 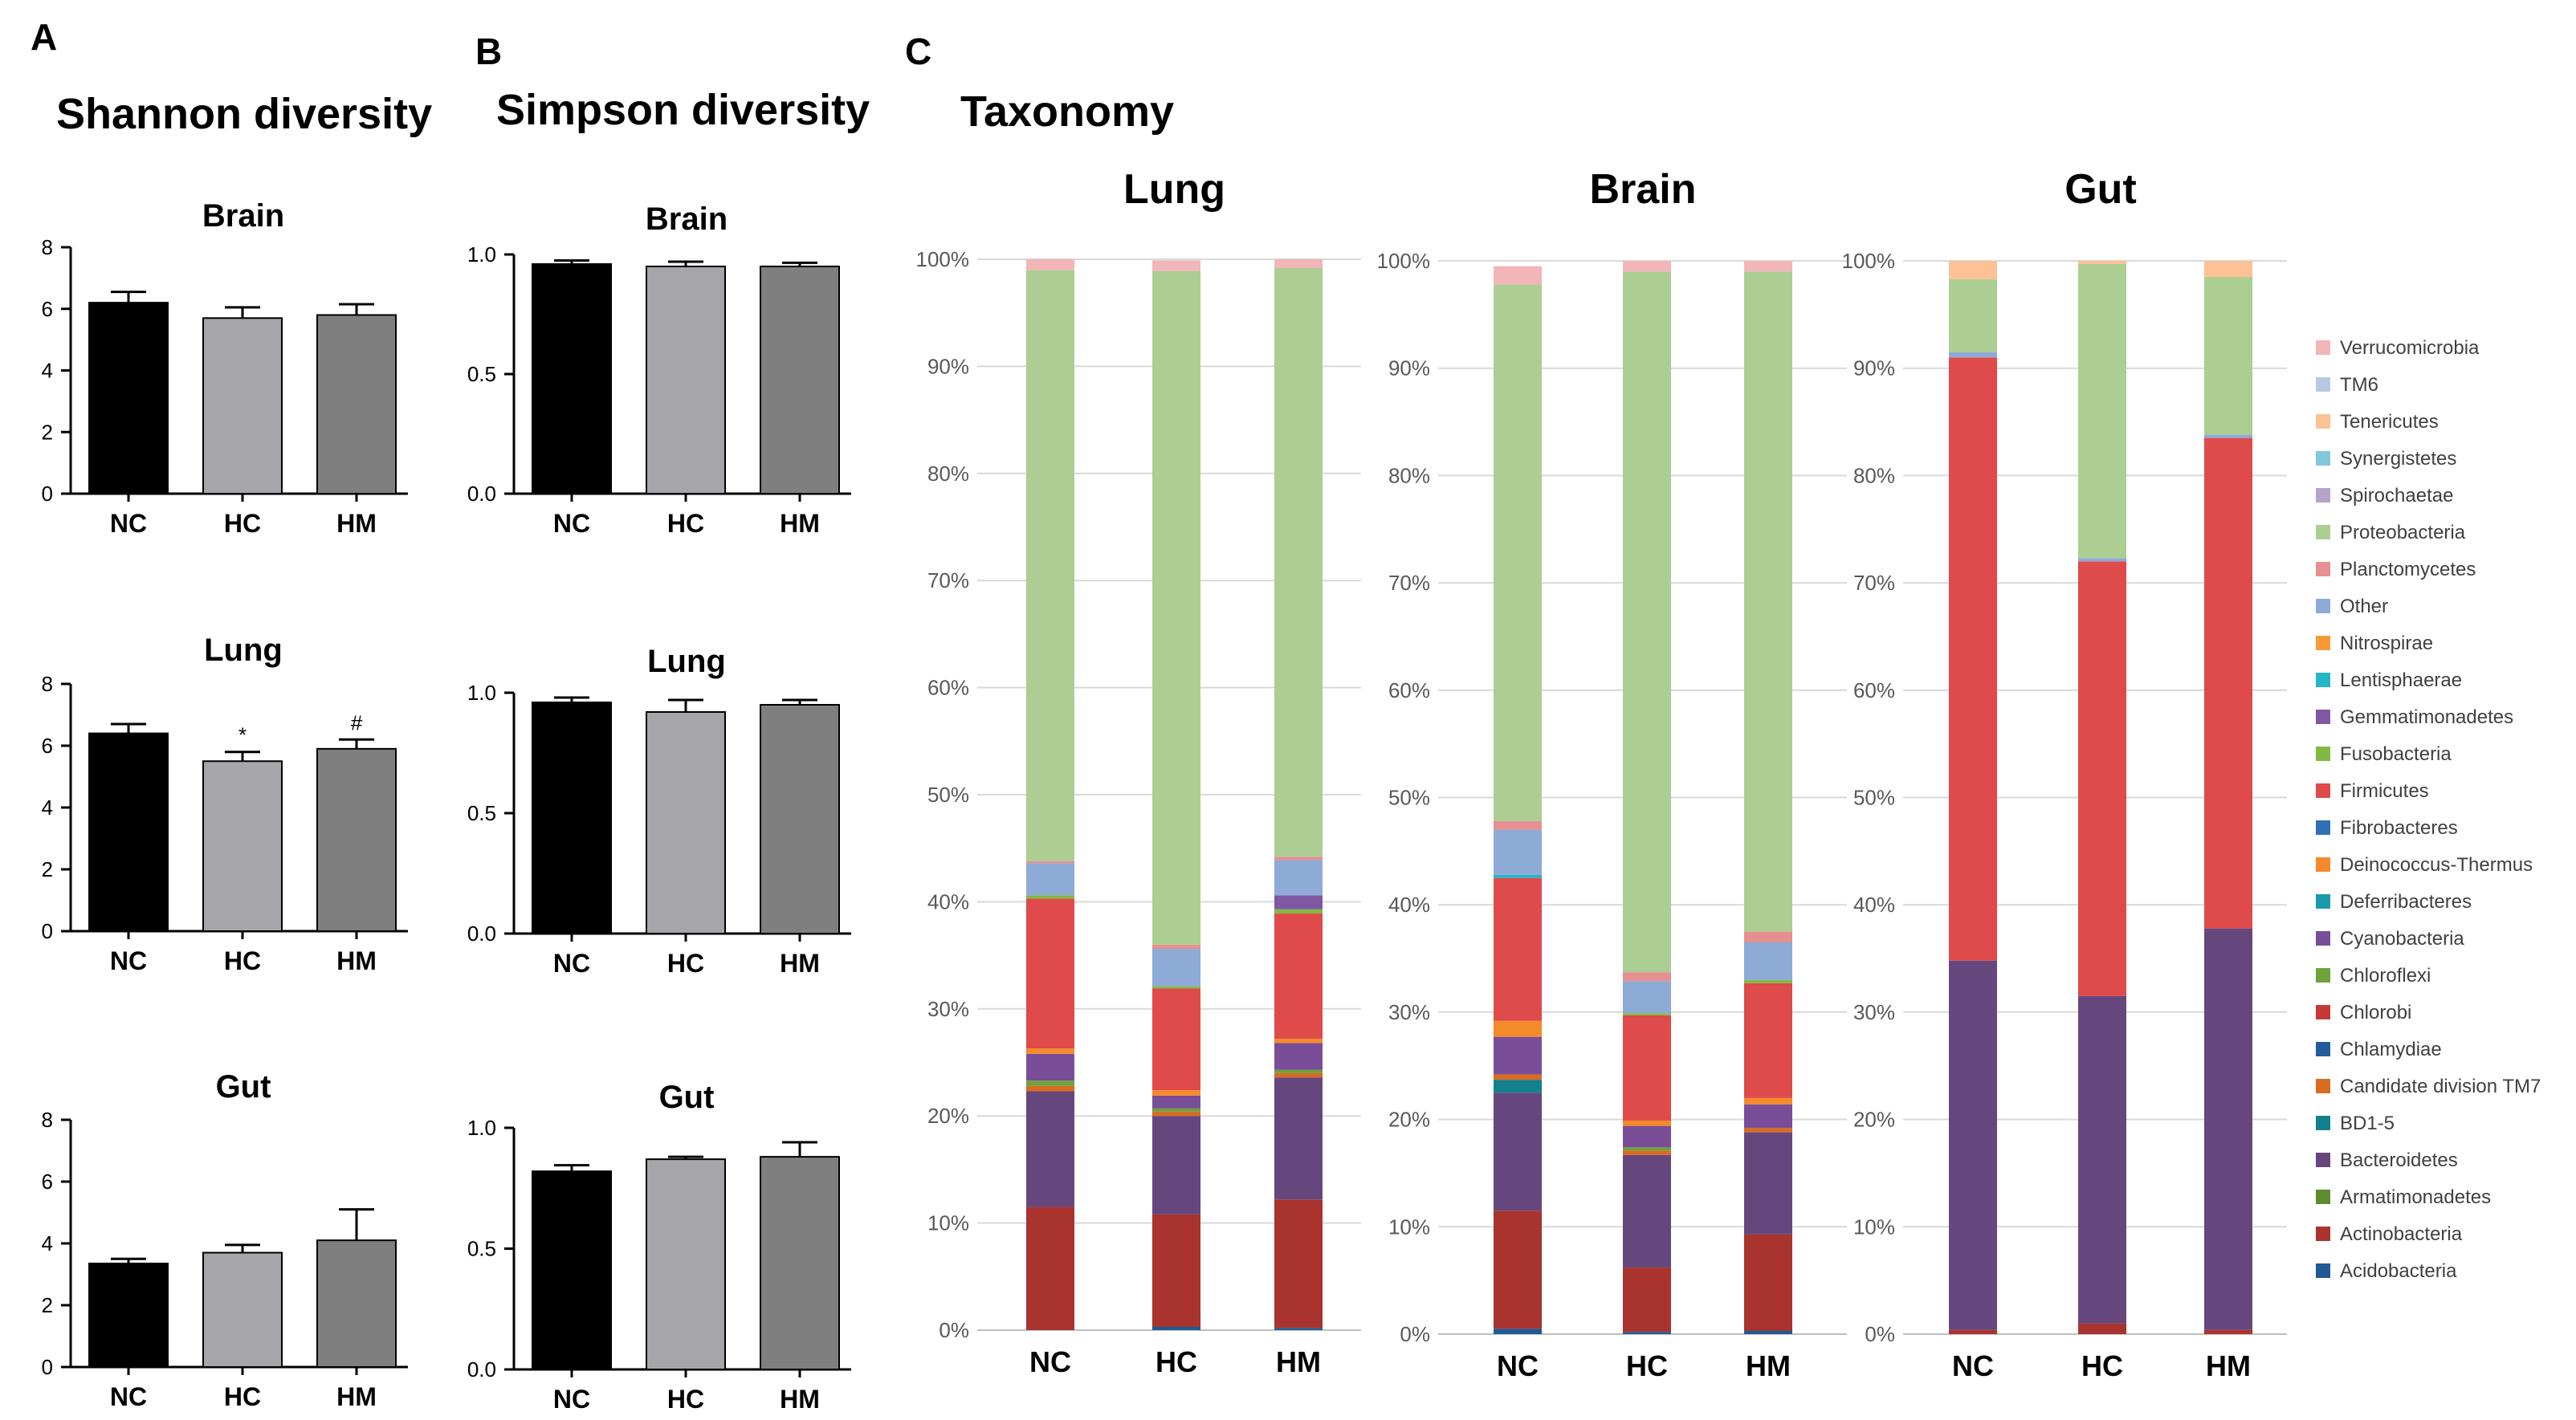 I want to click on y-tick-label: 6, so click(x=47, y=1182).